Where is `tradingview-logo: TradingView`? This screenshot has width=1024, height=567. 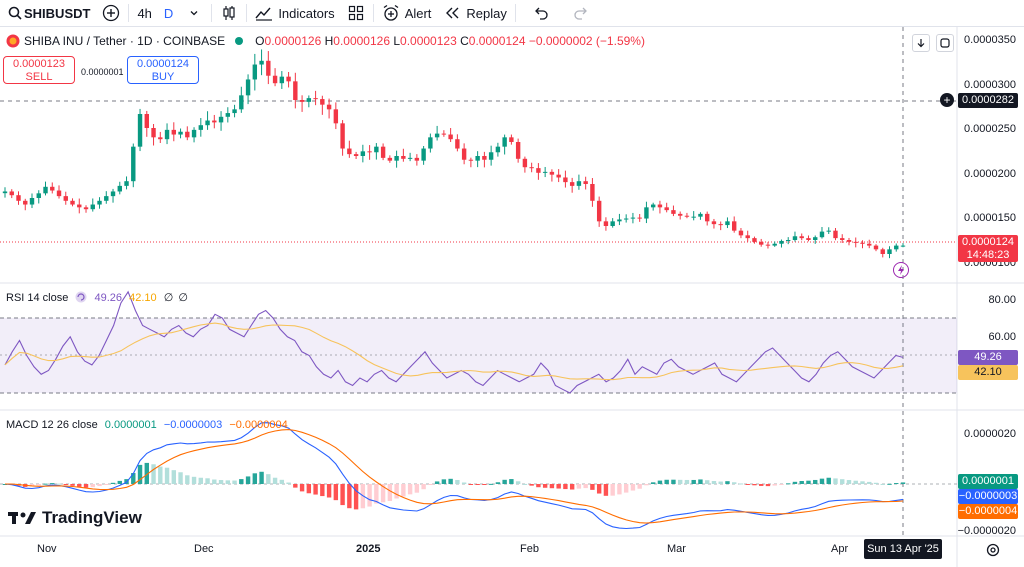
tradingview-logo: TradingView is located at coordinates (75, 518).